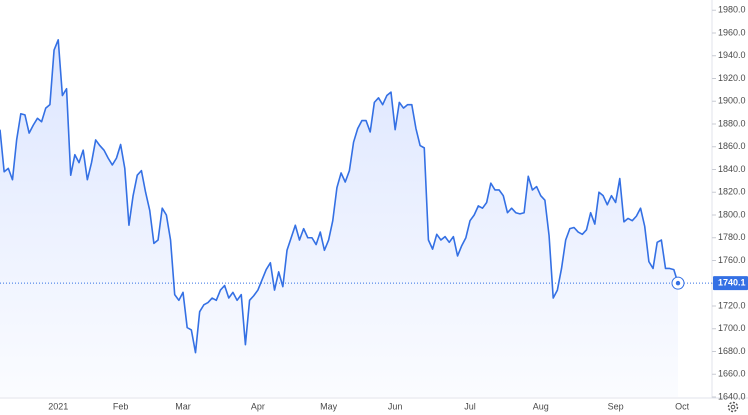 The width and height of the screenshot is (748, 415). What do you see at coordinates (183, 406) in the screenshot?
I see `x-tick-label: Mar` at bounding box center [183, 406].